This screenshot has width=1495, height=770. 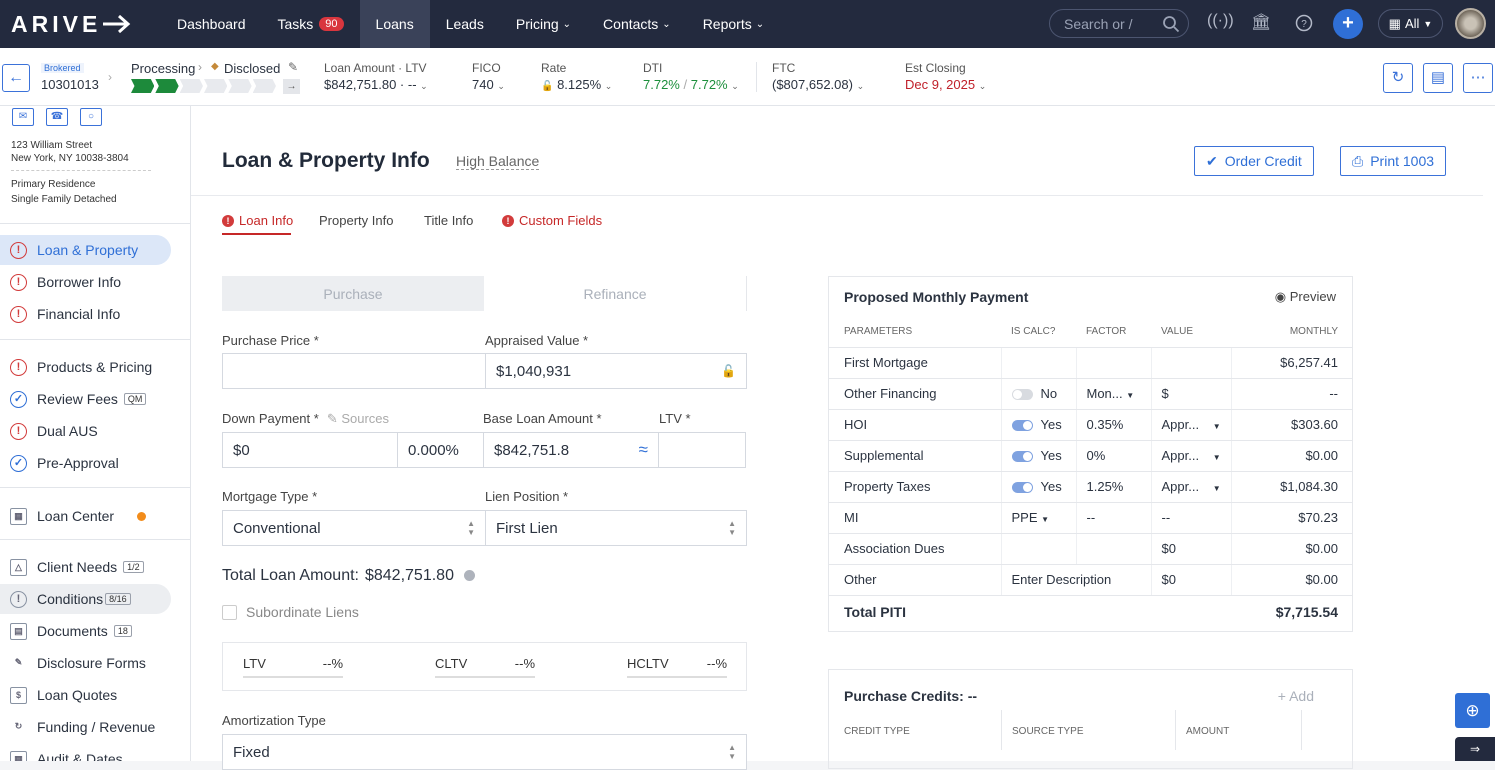 I want to click on high-balance-link: High Balance, so click(x=498, y=161).